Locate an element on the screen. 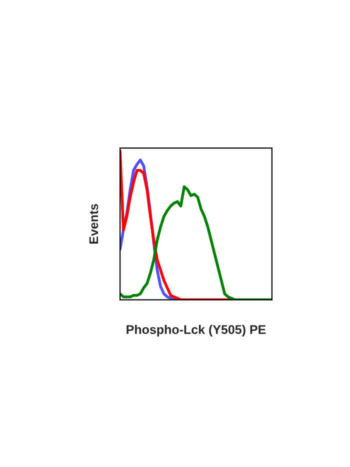 The height and width of the screenshot is (467, 350). x-axis-title: Phospho-Lck (Y505) PE is located at coordinates (196, 330).